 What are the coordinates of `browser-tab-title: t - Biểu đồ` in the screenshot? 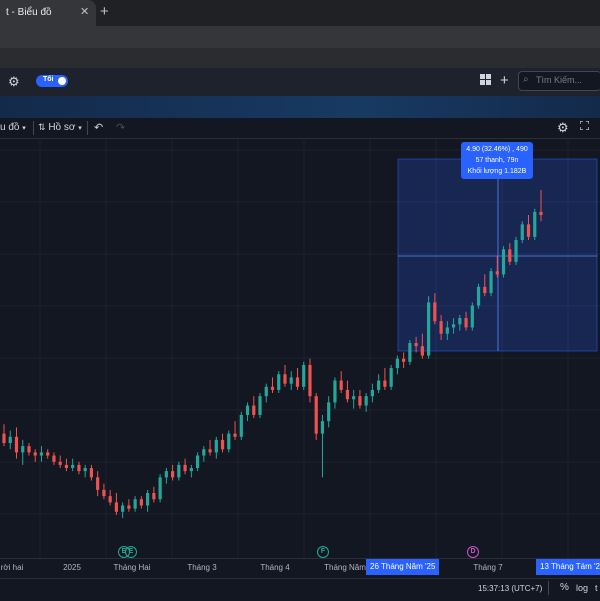 It's located at (29, 12).